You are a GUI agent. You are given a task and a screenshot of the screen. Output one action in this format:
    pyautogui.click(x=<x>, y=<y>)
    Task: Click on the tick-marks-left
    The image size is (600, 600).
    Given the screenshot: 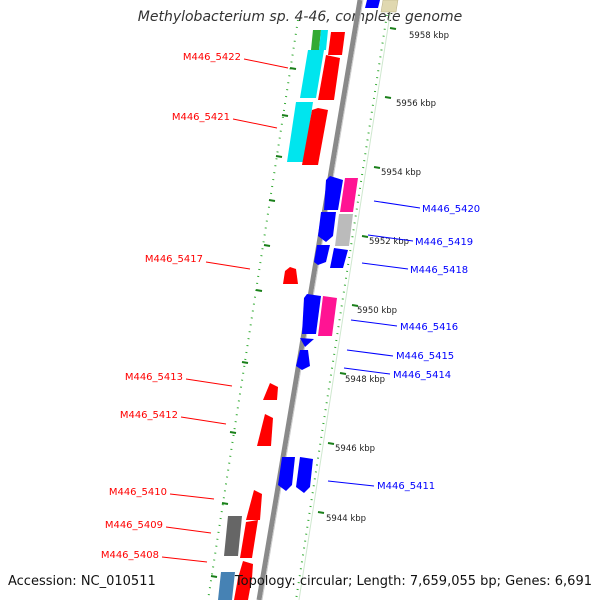 What is the action you would take?
    pyautogui.click(x=253, y=322)
    